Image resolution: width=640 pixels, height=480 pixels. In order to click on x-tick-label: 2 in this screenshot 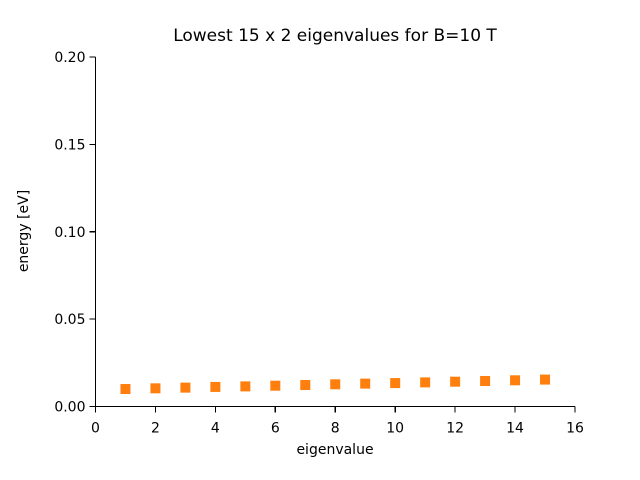, I will do `click(155, 429)`.